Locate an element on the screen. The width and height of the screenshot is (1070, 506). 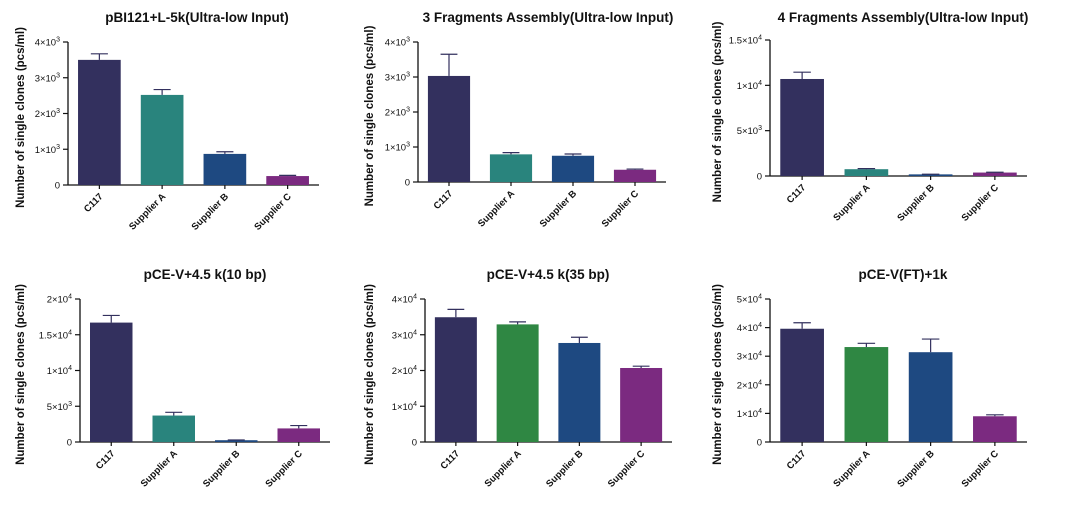
chart-title: pCE-V+4.5 k(35 bp) is located at coordinates (548, 274).